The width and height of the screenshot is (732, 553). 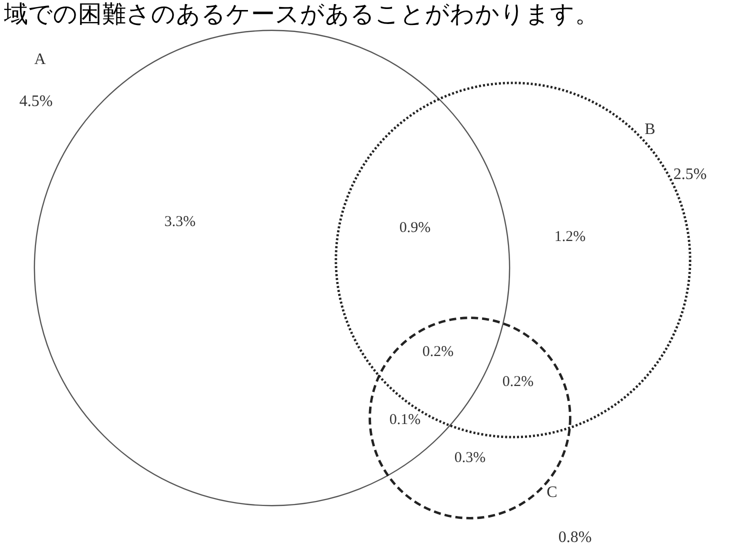 I want to click on legend-label: A, so click(x=40, y=59).